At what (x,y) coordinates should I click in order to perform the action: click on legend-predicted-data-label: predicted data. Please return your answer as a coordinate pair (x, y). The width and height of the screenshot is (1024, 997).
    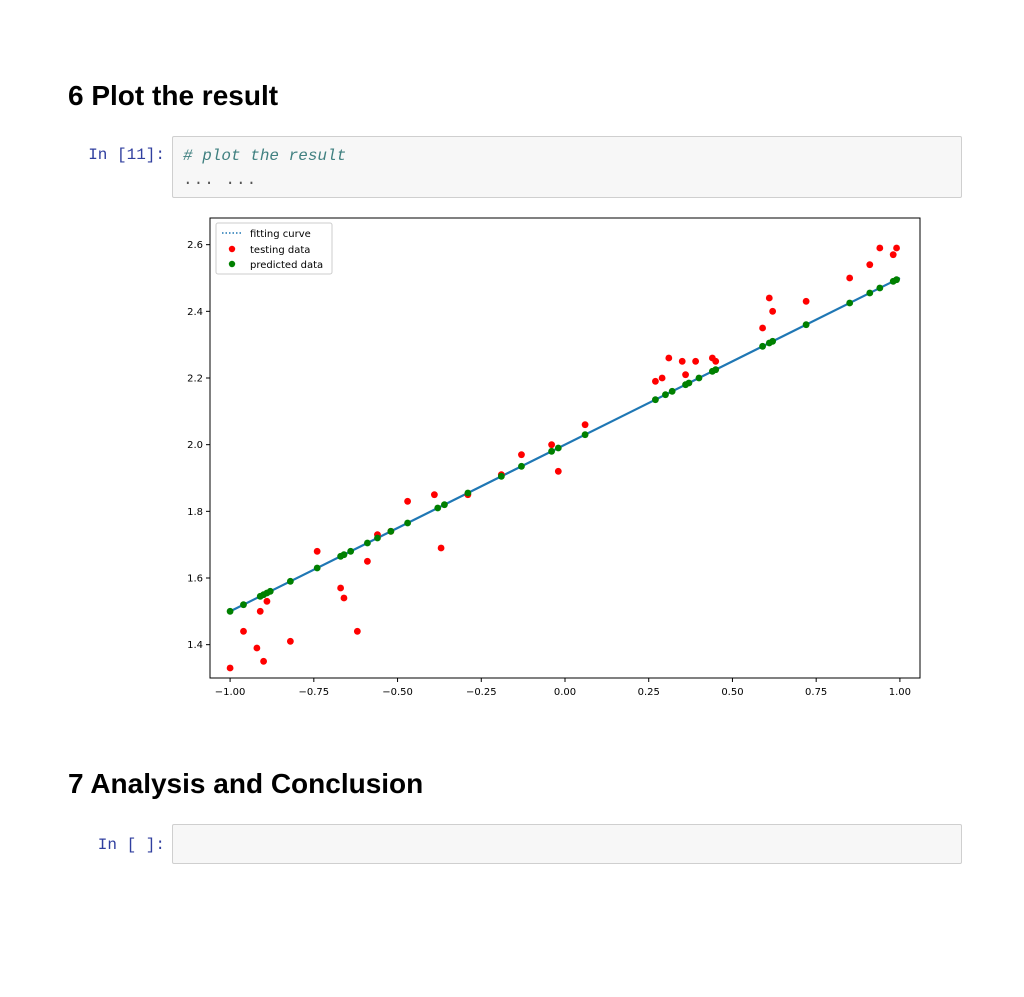
    Looking at the image, I should click on (286, 265).